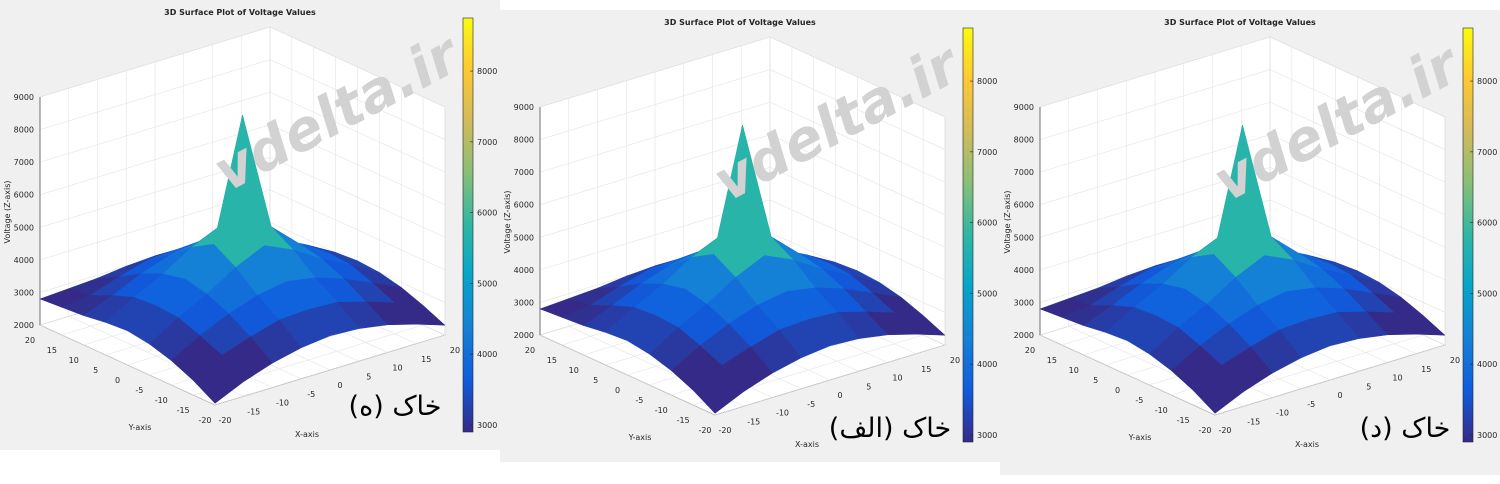  Describe the element at coordinates (1405, 428) in the screenshot. I see `annotation: خاک (د)` at that location.